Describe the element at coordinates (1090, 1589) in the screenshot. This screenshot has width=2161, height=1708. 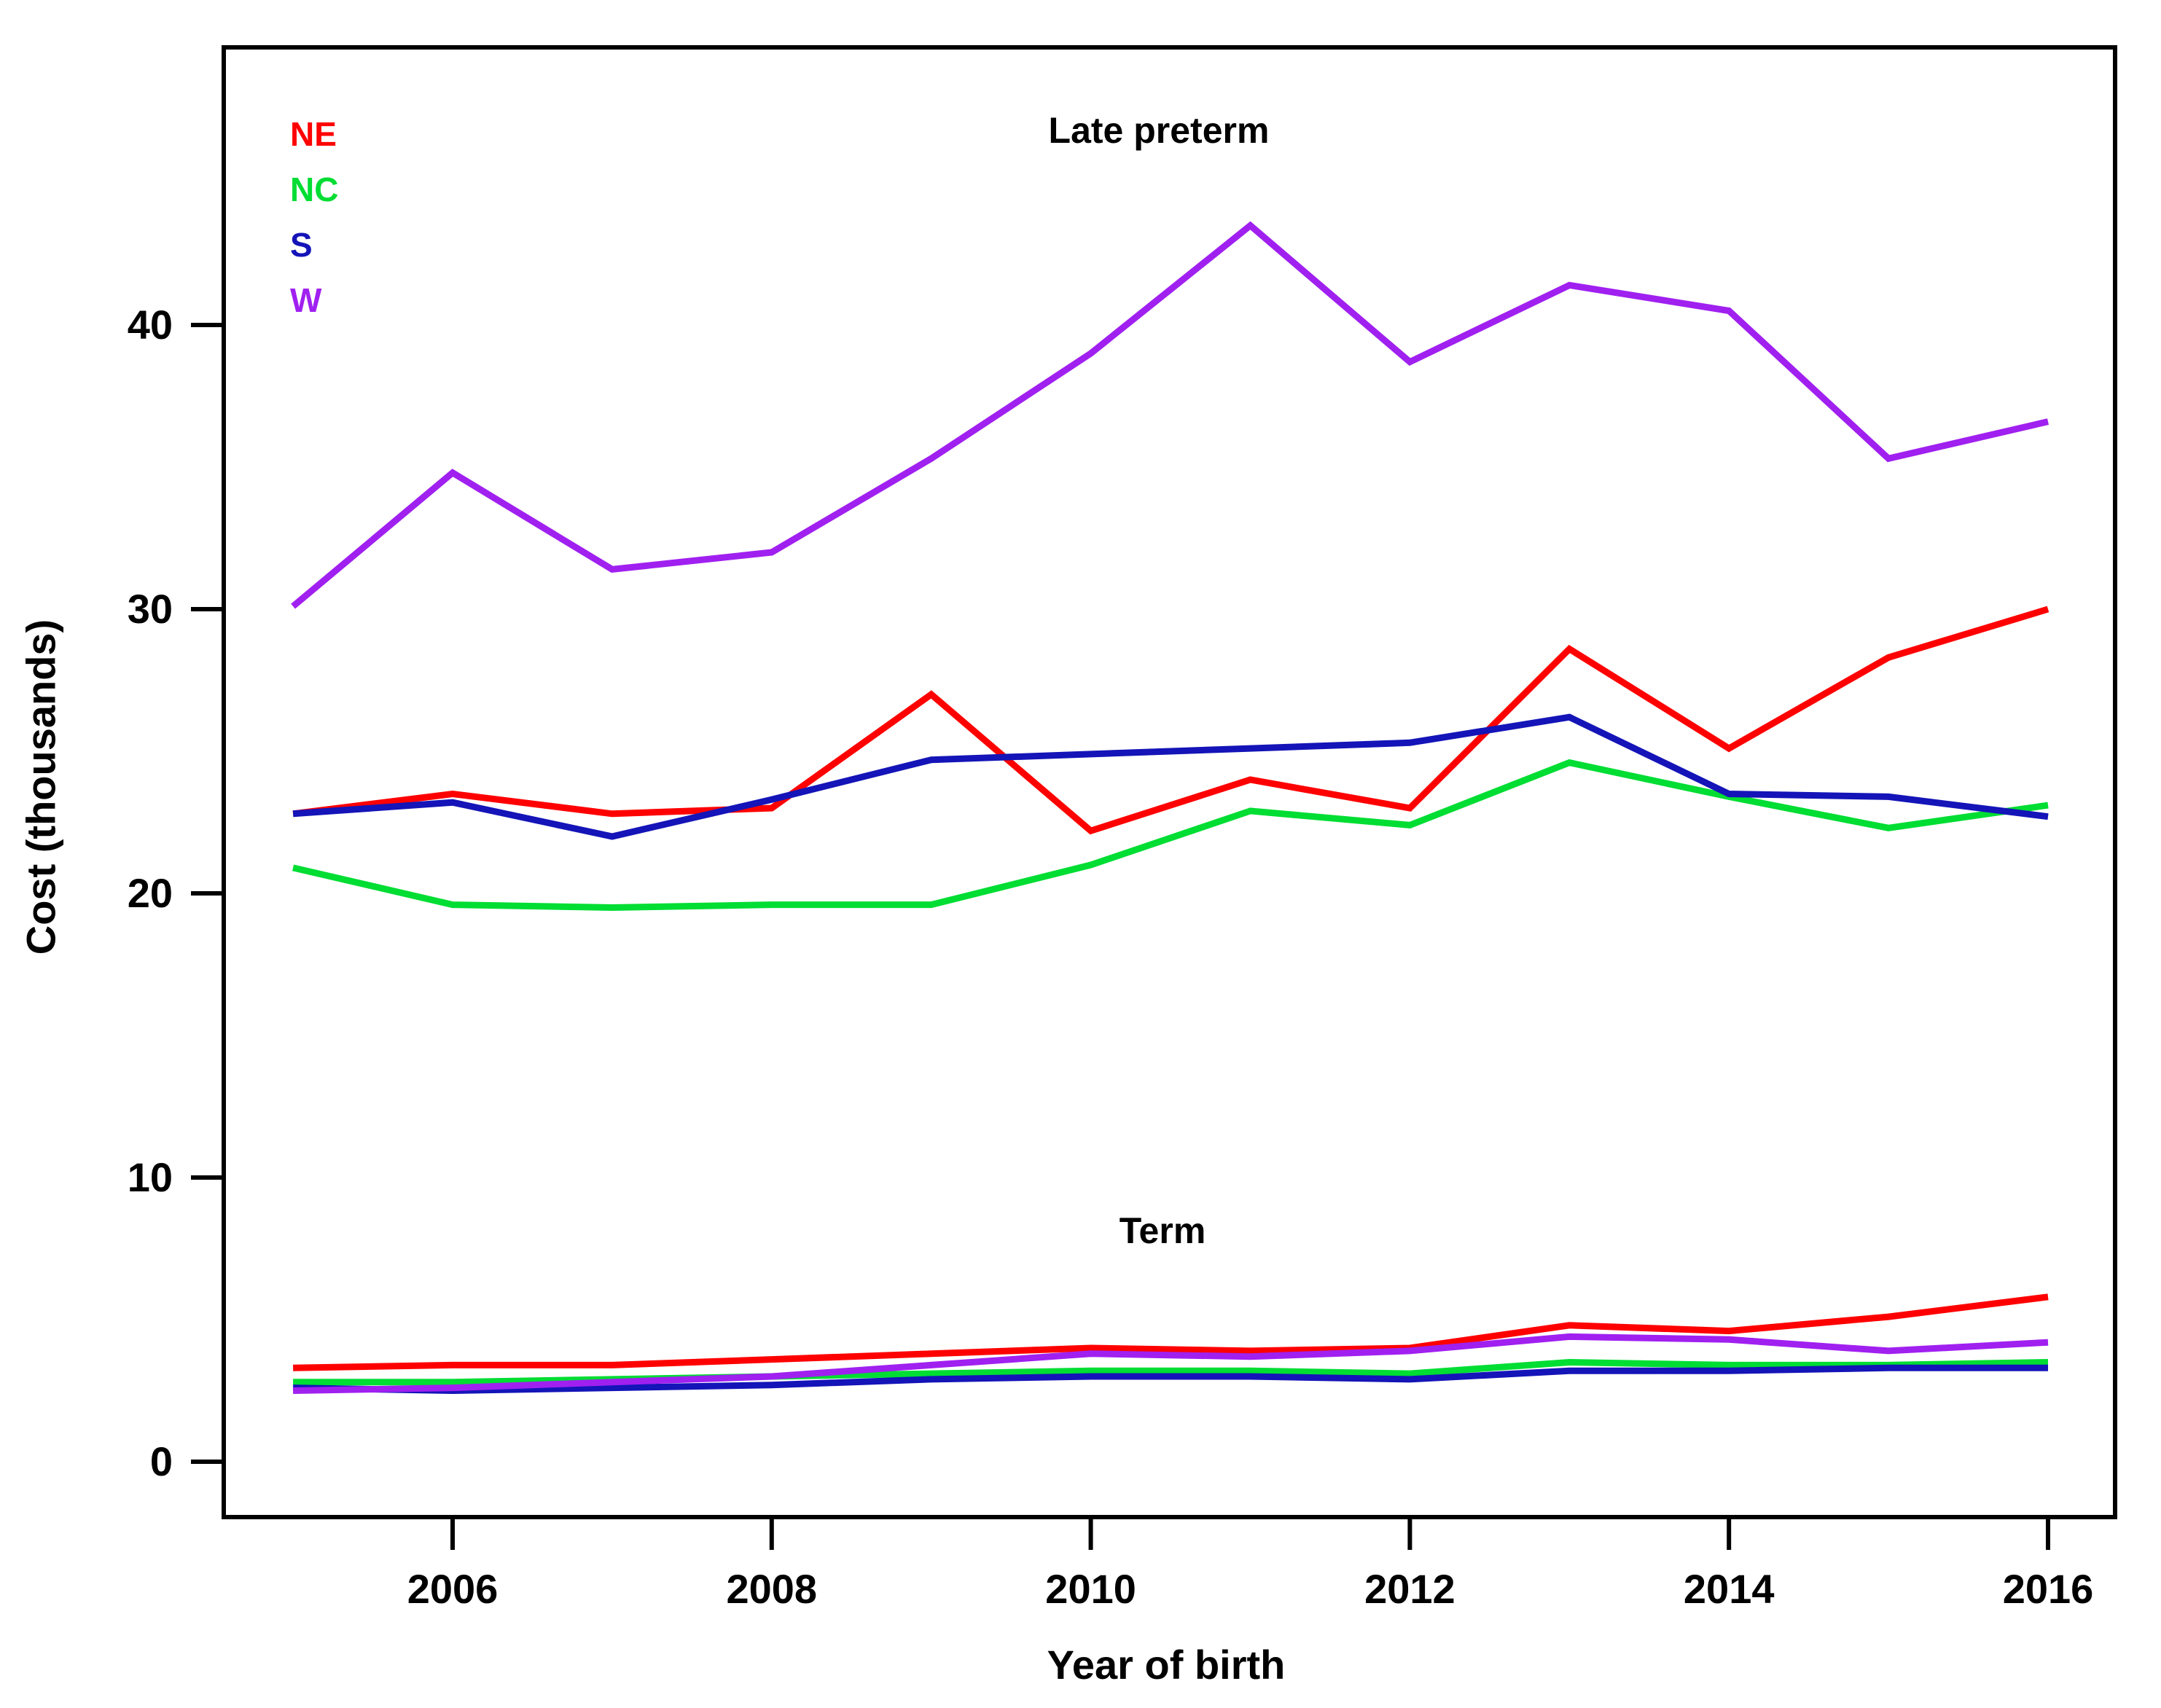
I see `x-tick-label: 2010` at that location.